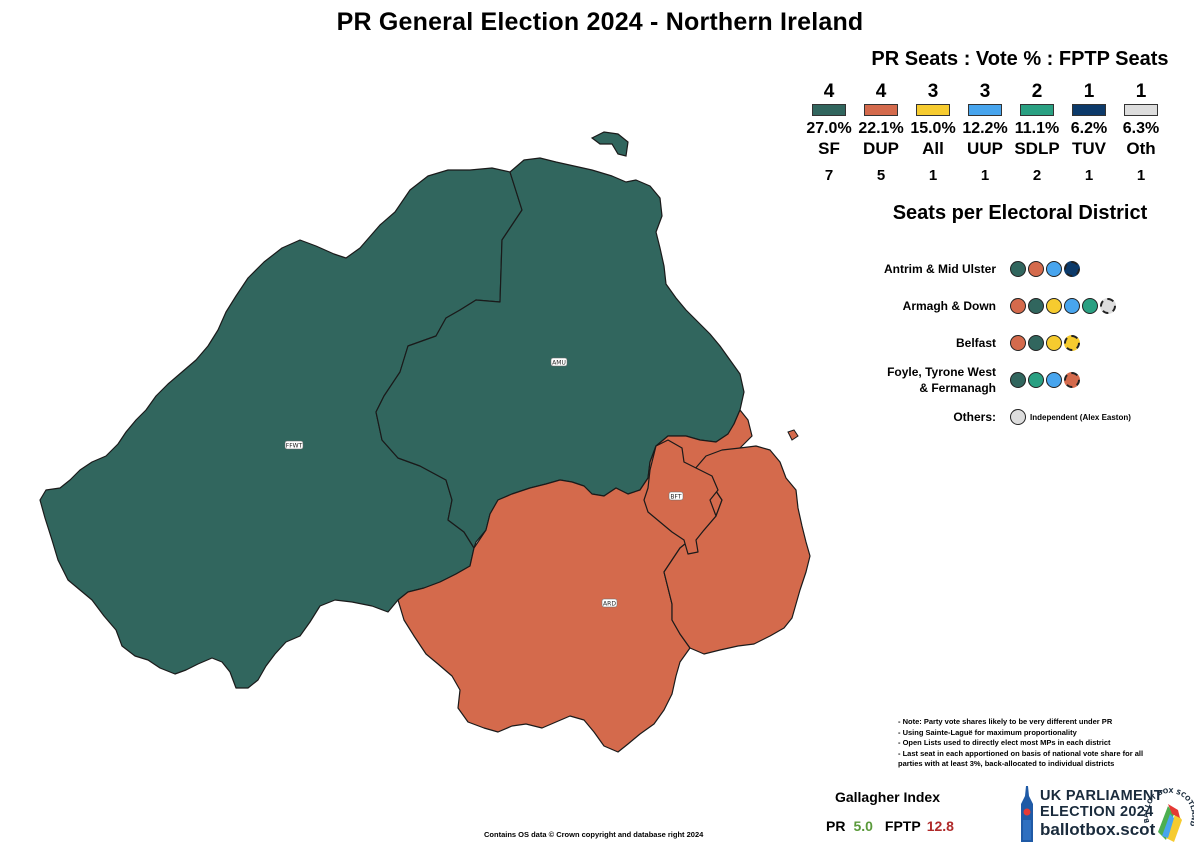 The width and height of the screenshot is (1200, 848). Describe the element at coordinates (933, 128) in the screenshot. I see `party-vote-share: 15.0%` at that location.